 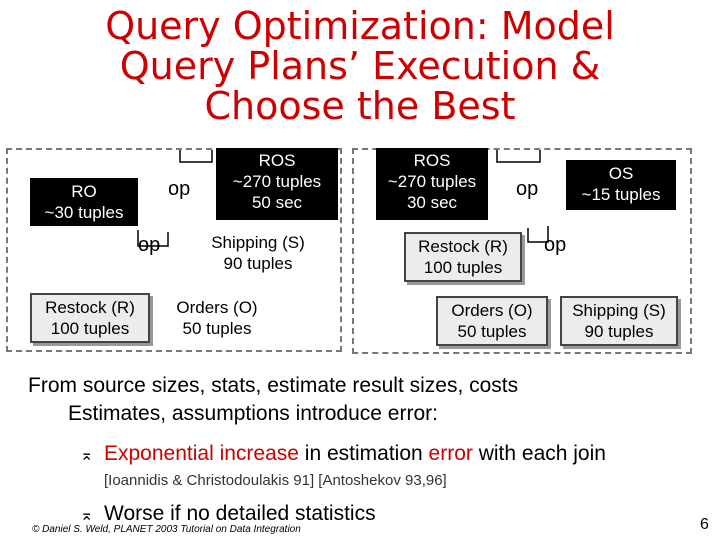 What do you see at coordinates (492, 310) in the screenshot?
I see `right-orders-name: Orders (O)` at bounding box center [492, 310].